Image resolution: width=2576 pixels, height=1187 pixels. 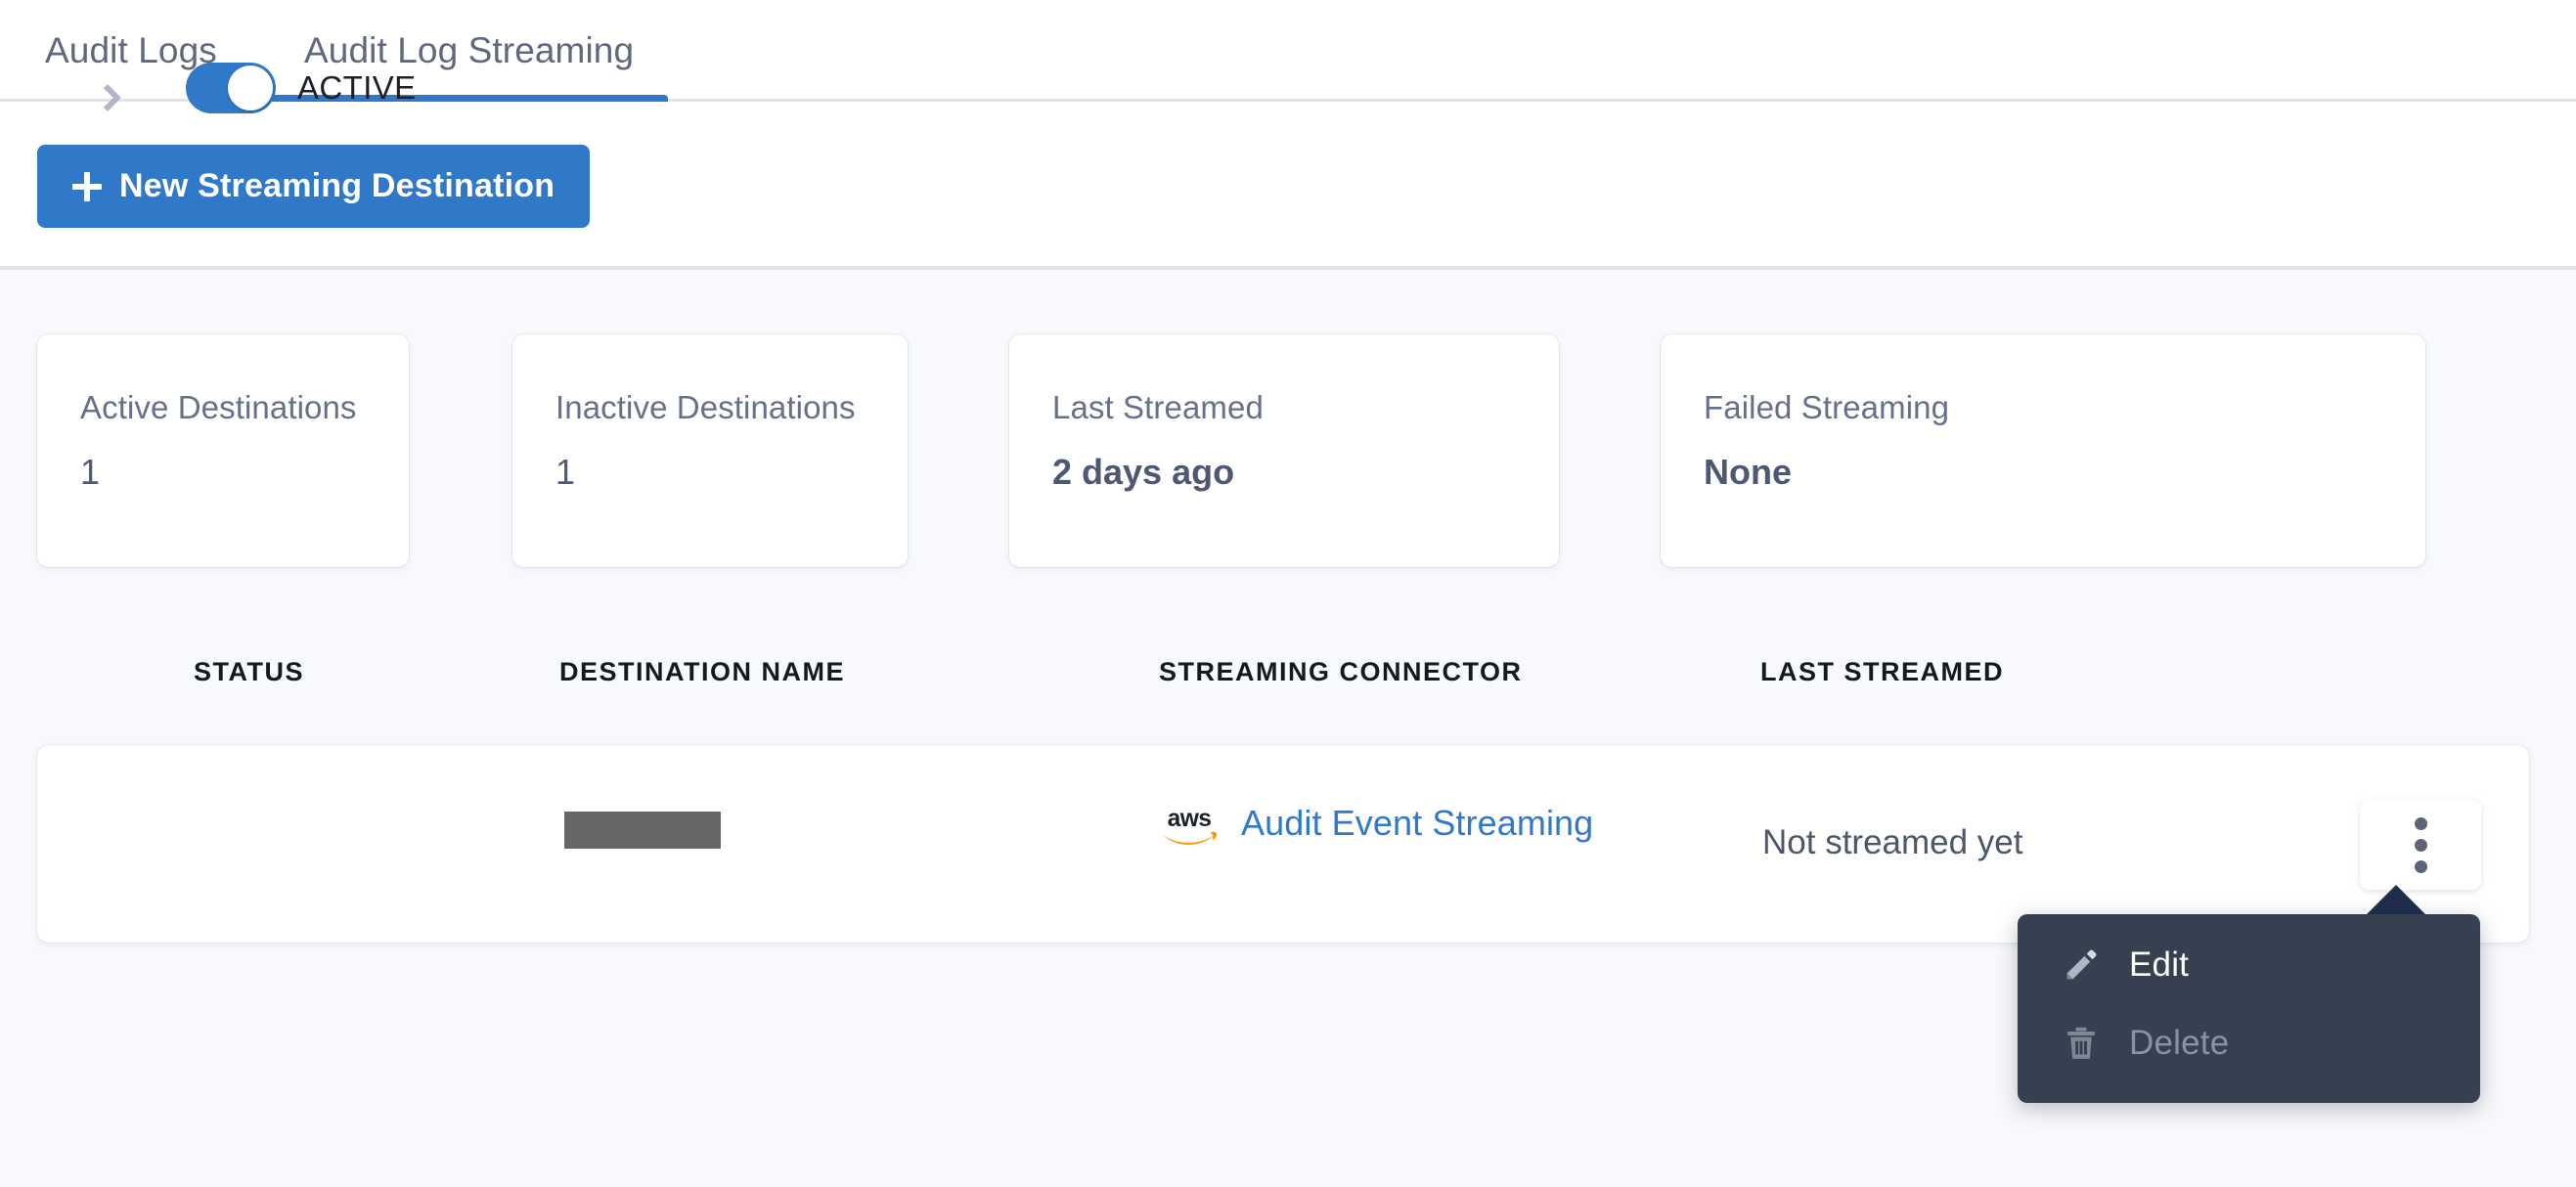 What do you see at coordinates (705, 407) in the screenshot?
I see `card-label: Inactive Destinations` at bounding box center [705, 407].